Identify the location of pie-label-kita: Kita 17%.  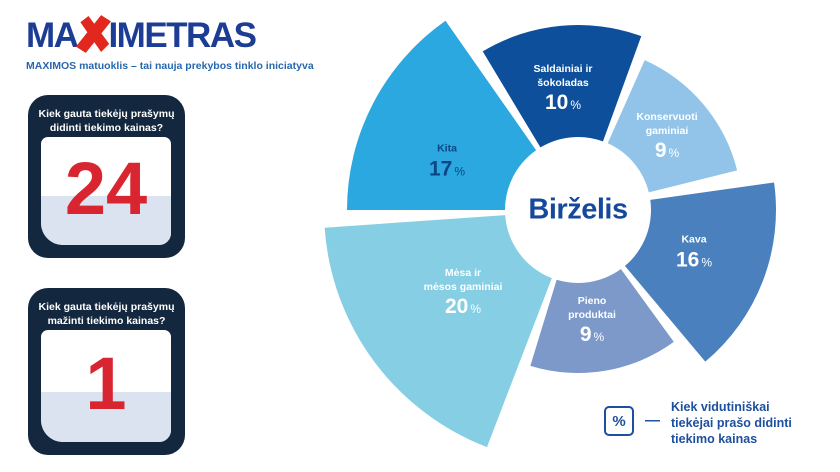
(447, 161).